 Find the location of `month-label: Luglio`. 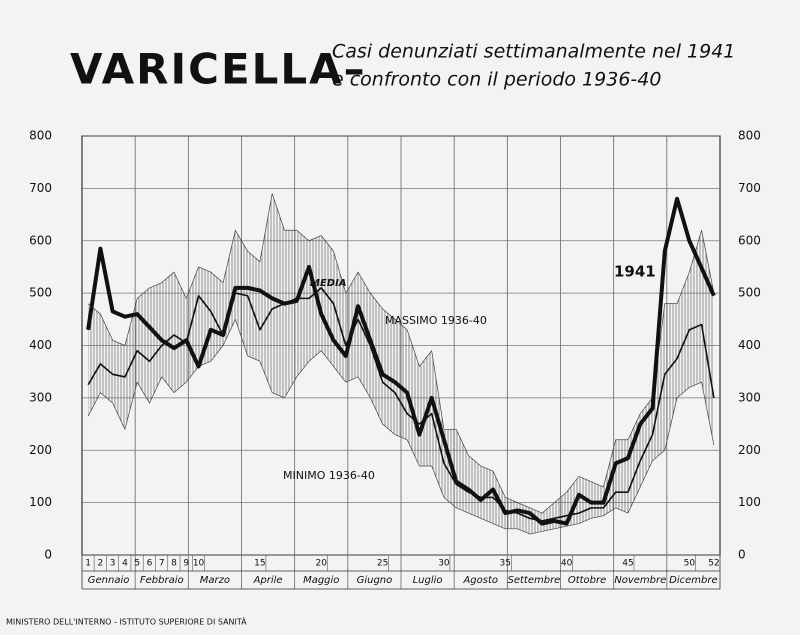

month-label: Luglio is located at coordinates (428, 580).